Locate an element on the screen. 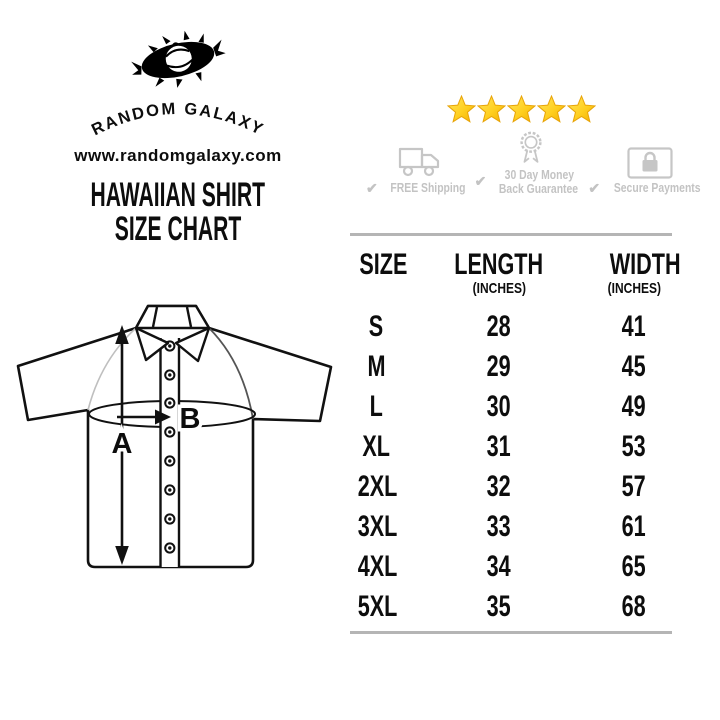 The image size is (720, 720). award-ribbon-icon is located at coordinates (531, 147).